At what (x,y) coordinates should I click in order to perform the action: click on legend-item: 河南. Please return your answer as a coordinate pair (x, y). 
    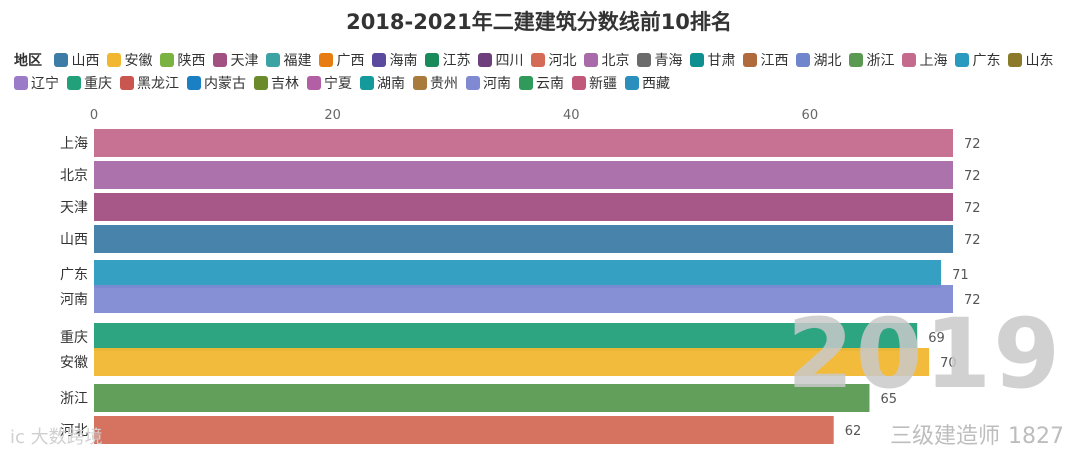
    Looking at the image, I should click on (488, 84).